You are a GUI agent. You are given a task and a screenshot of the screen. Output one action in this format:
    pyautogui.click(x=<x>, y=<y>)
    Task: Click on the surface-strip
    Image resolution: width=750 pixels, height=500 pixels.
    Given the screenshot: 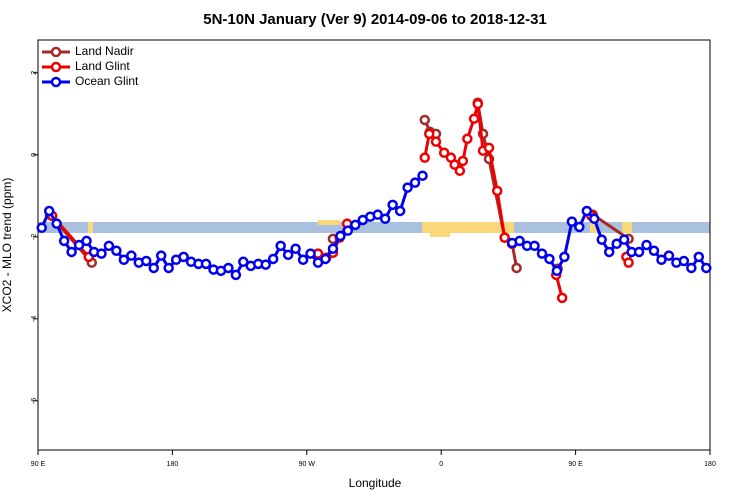 What is the action you would take?
    pyautogui.click(x=374, y=228)
    